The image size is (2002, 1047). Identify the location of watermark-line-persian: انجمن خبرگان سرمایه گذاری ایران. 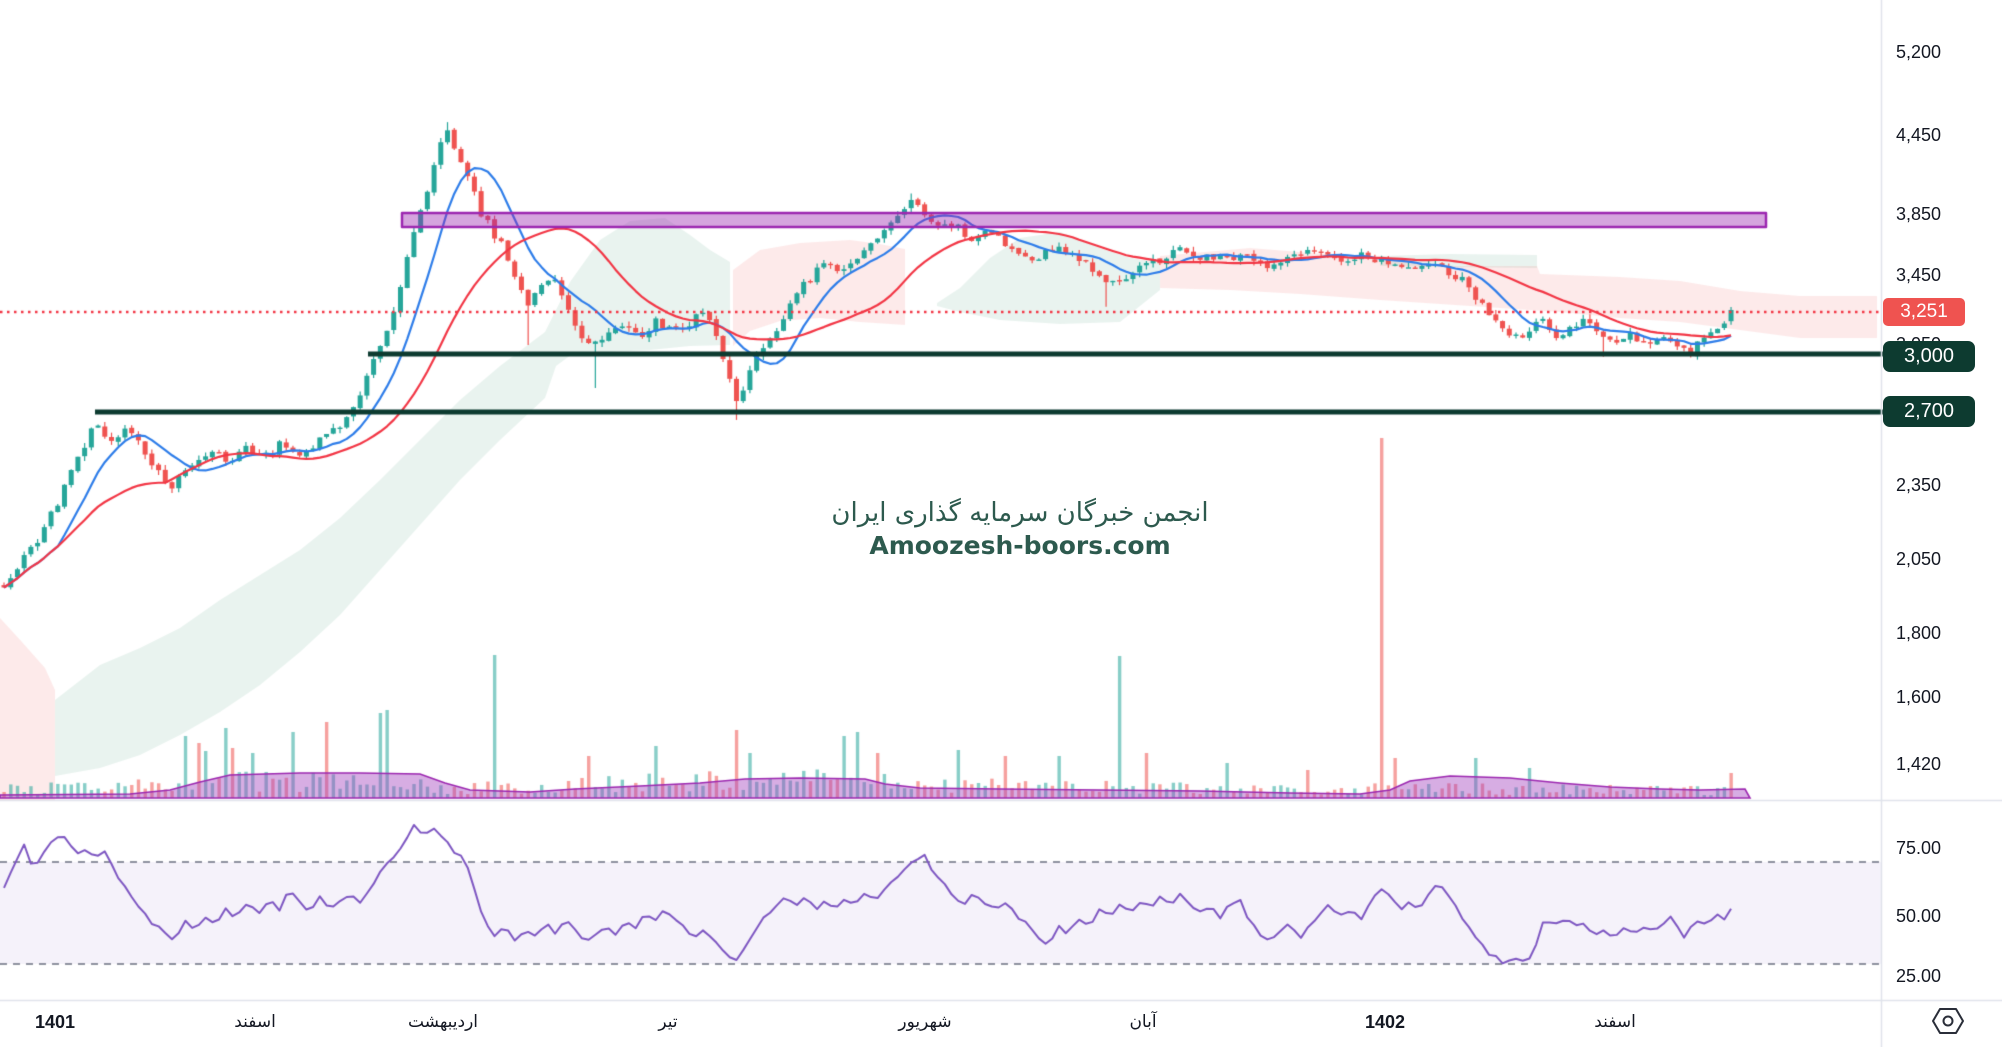
(1020, 513).